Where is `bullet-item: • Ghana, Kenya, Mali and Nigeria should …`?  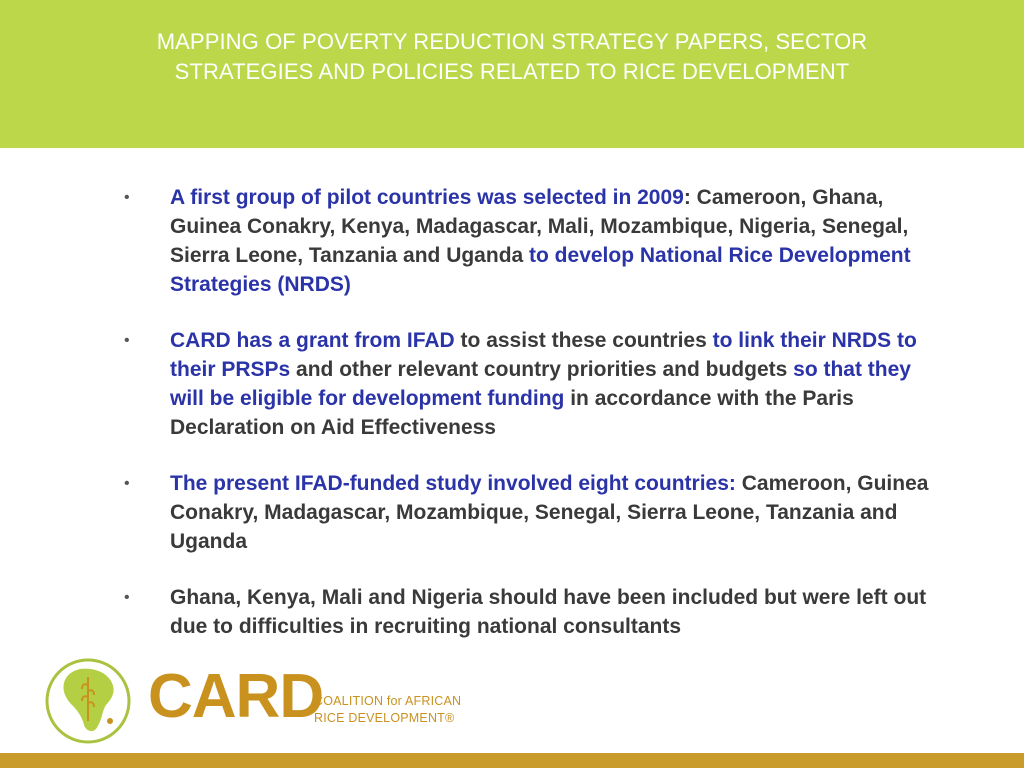
bullet-item: • Ghana, Kenya, Mali and Nigeria should … is located at coordinates (465, 612).